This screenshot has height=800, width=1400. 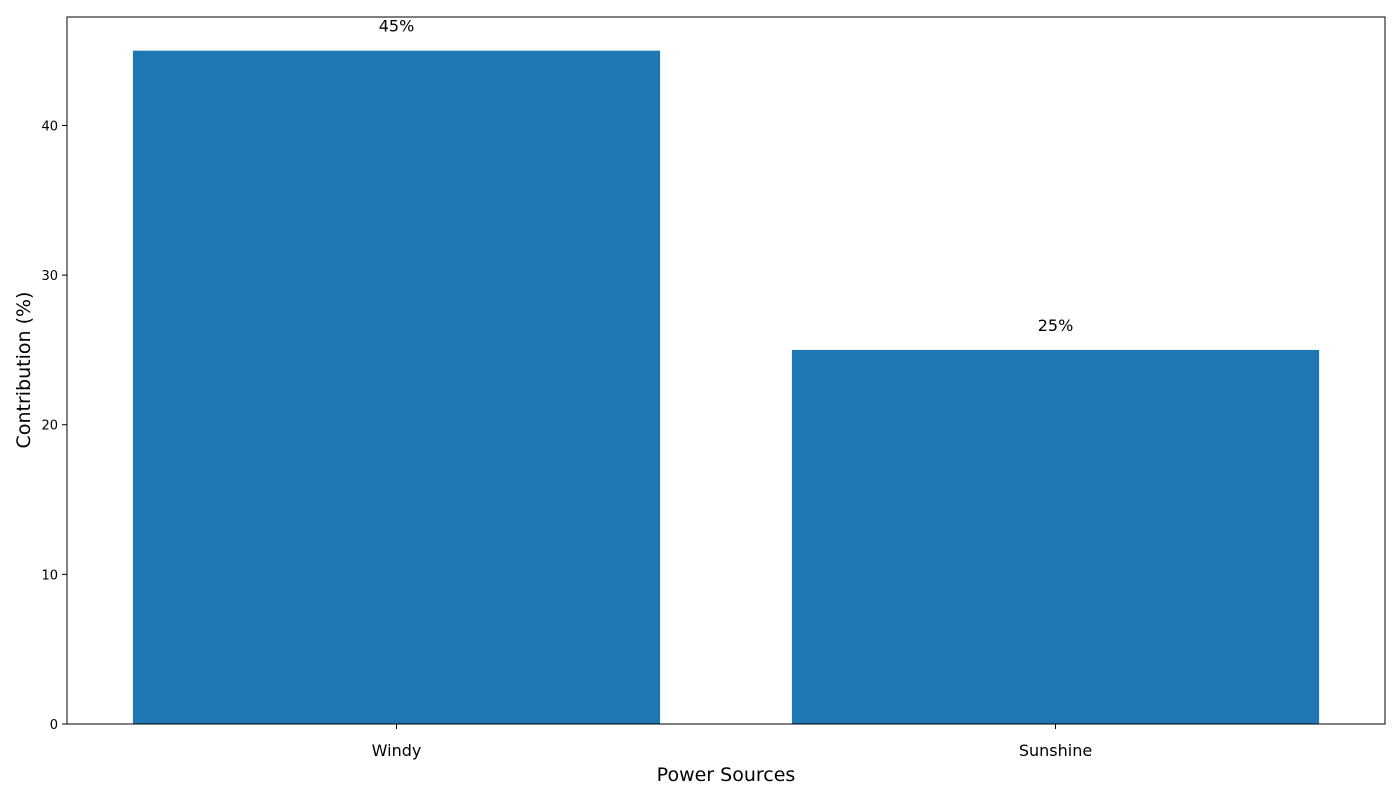 What do you see at coordinates (54, 725) in the screenshot?
I see `y-tick-label: 0` at bounding box center [54, 725].